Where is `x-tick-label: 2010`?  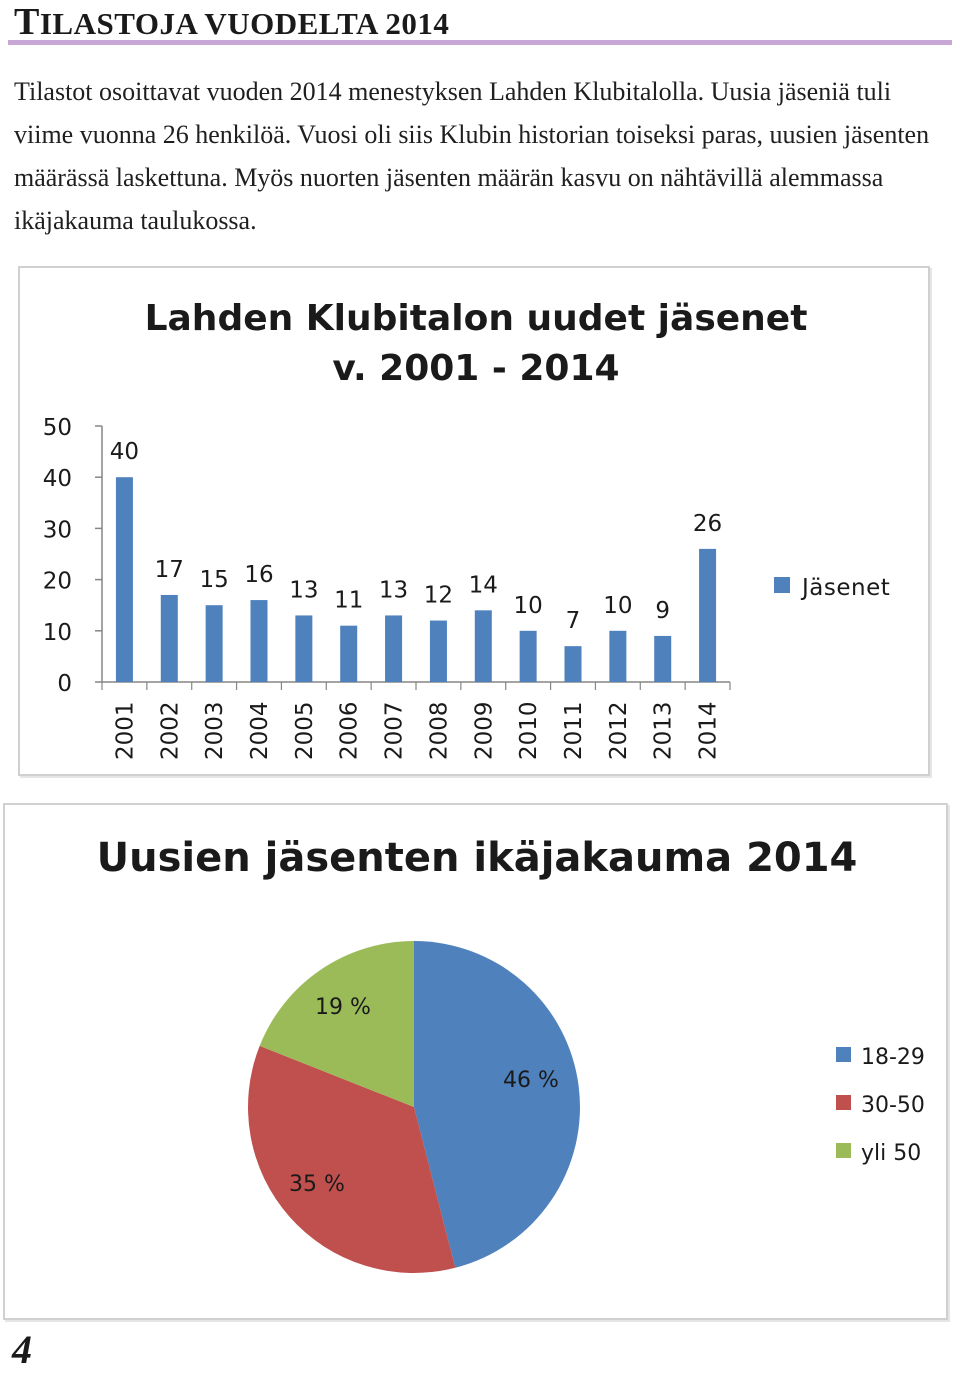
x-tick-label: 2010 is located at coordinates (529, 730).